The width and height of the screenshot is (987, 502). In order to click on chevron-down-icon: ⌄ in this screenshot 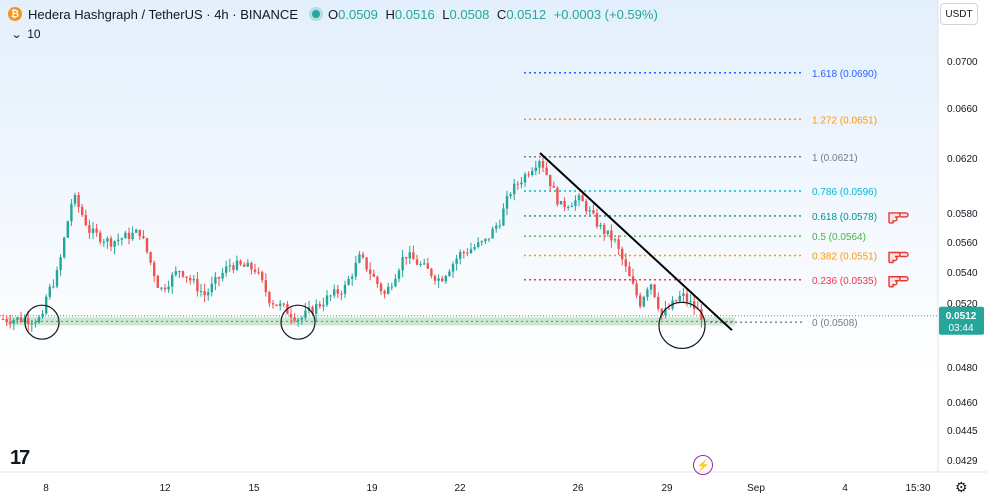, I will do `click(16, 34)`.